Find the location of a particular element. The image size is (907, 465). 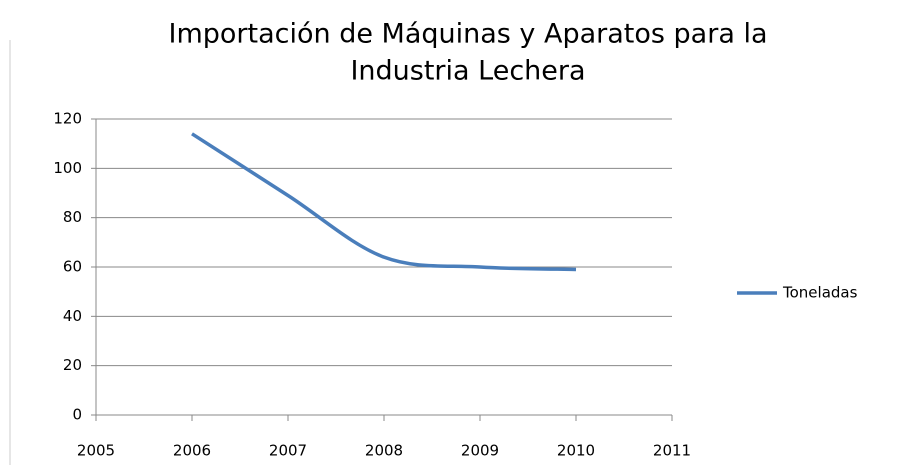

x-tick-label: 2010 is located at coordinates (576, 451).